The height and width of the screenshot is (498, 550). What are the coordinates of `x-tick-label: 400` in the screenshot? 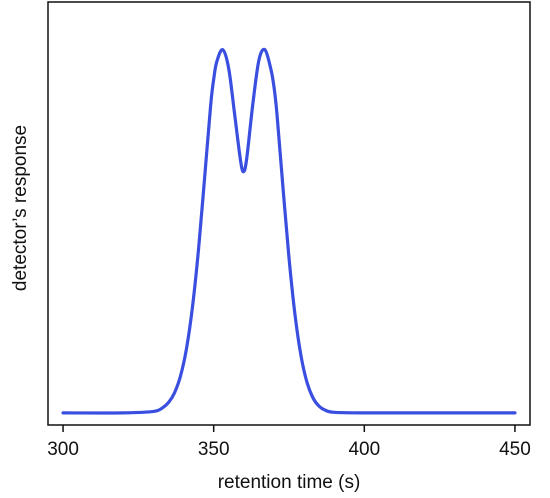 It's located at (364, 449).